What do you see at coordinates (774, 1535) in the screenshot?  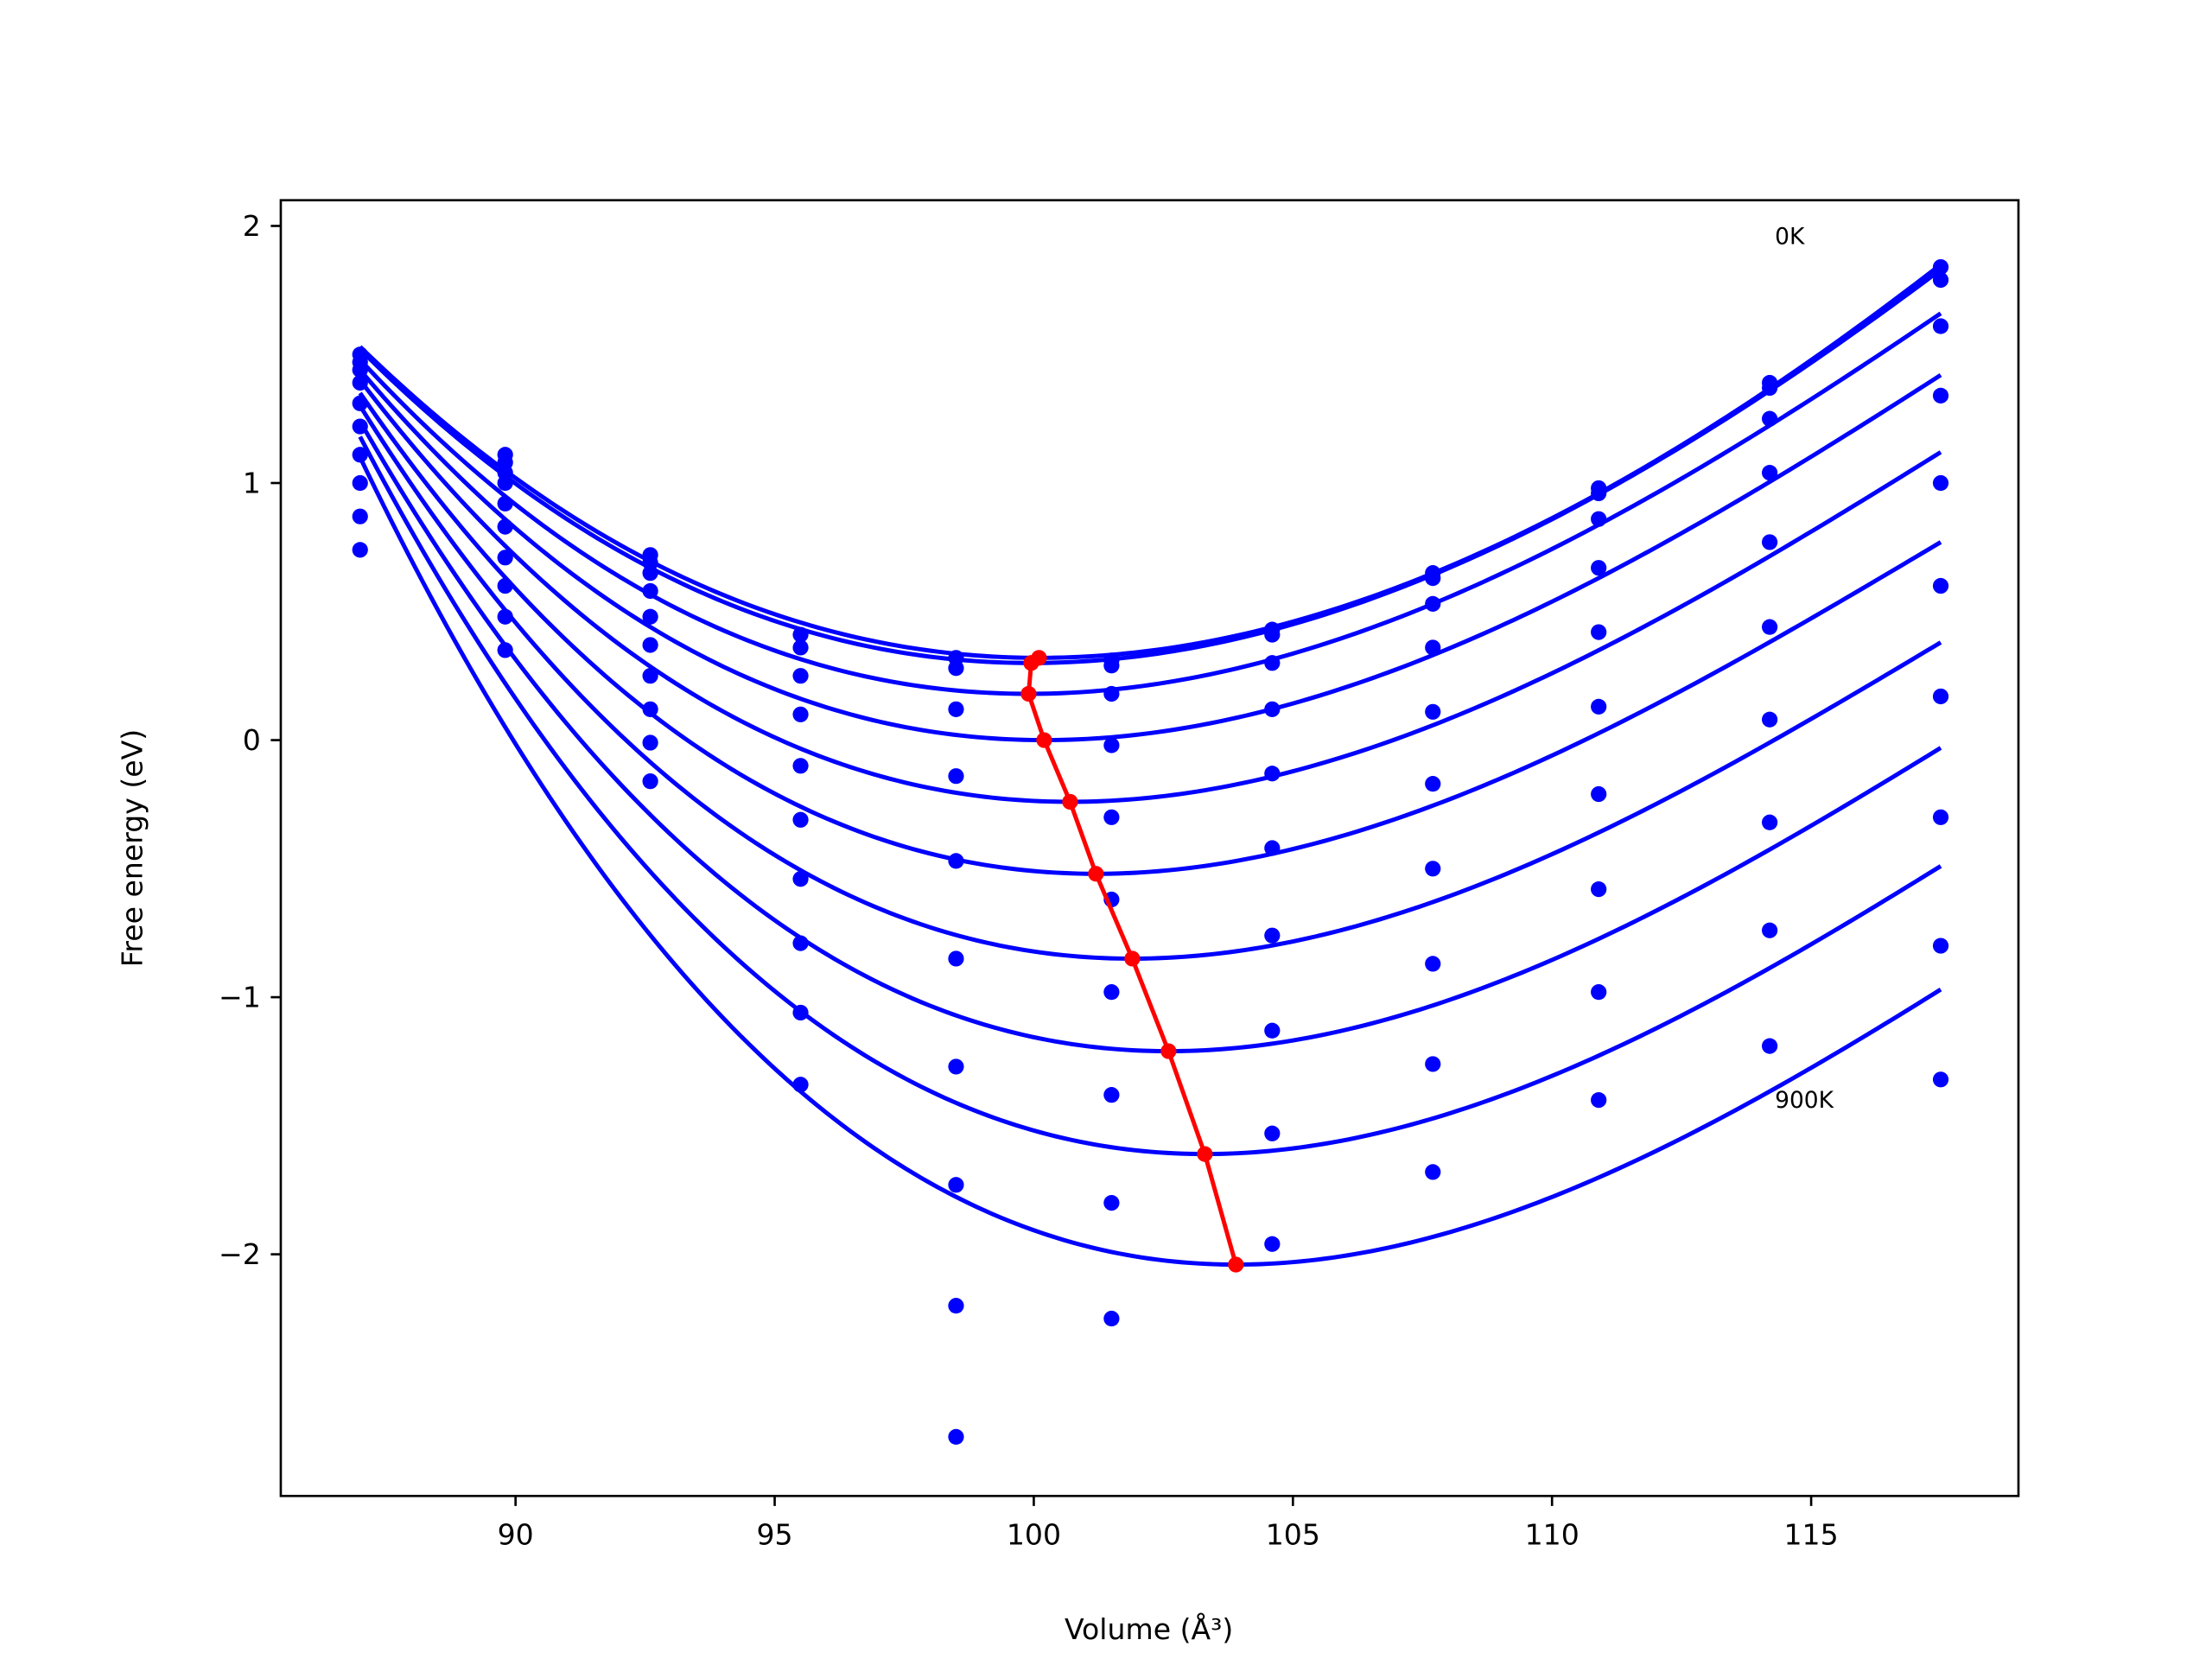 I see `x-tick-label: 95` at bounding box center [774, 1535].